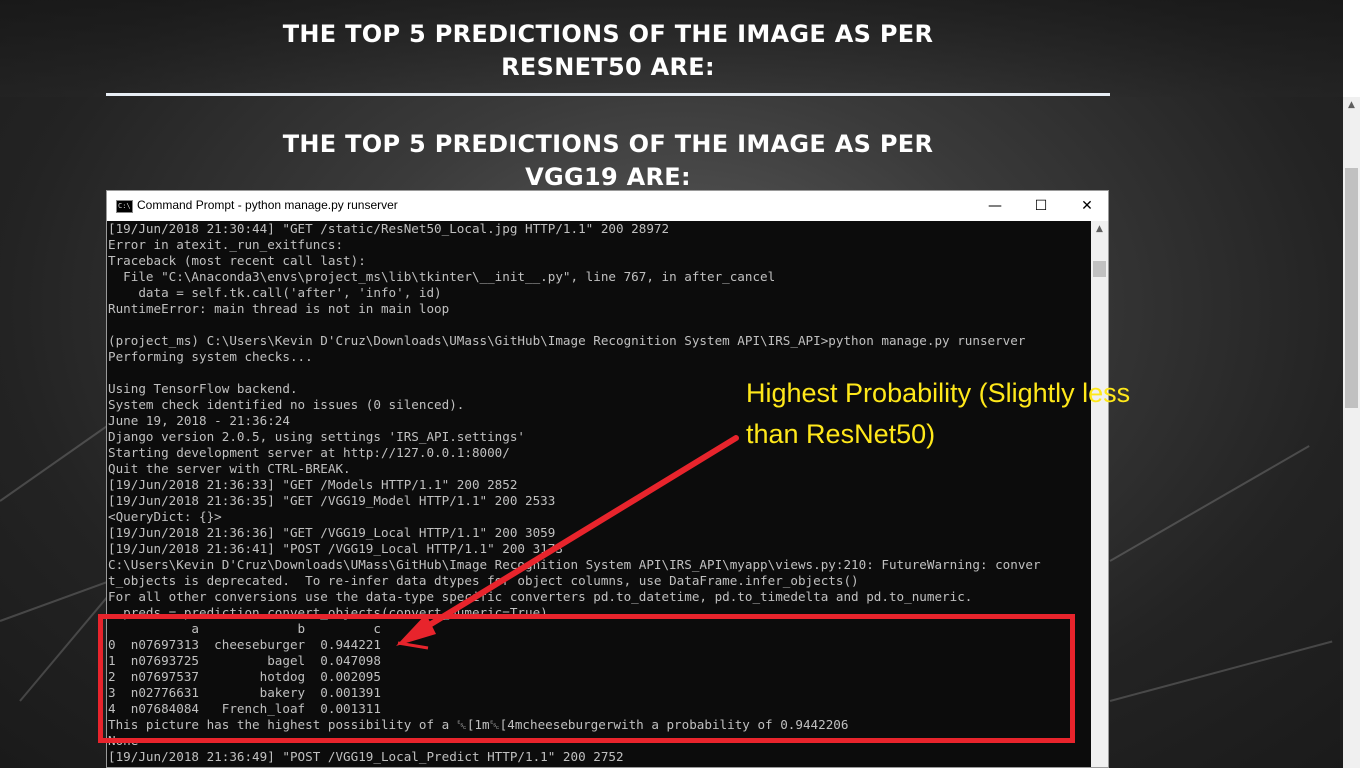 The width and height of the screenshot is (1360, 768). I want to click on annotation-line2: than ResNet50), so click(841, 434).